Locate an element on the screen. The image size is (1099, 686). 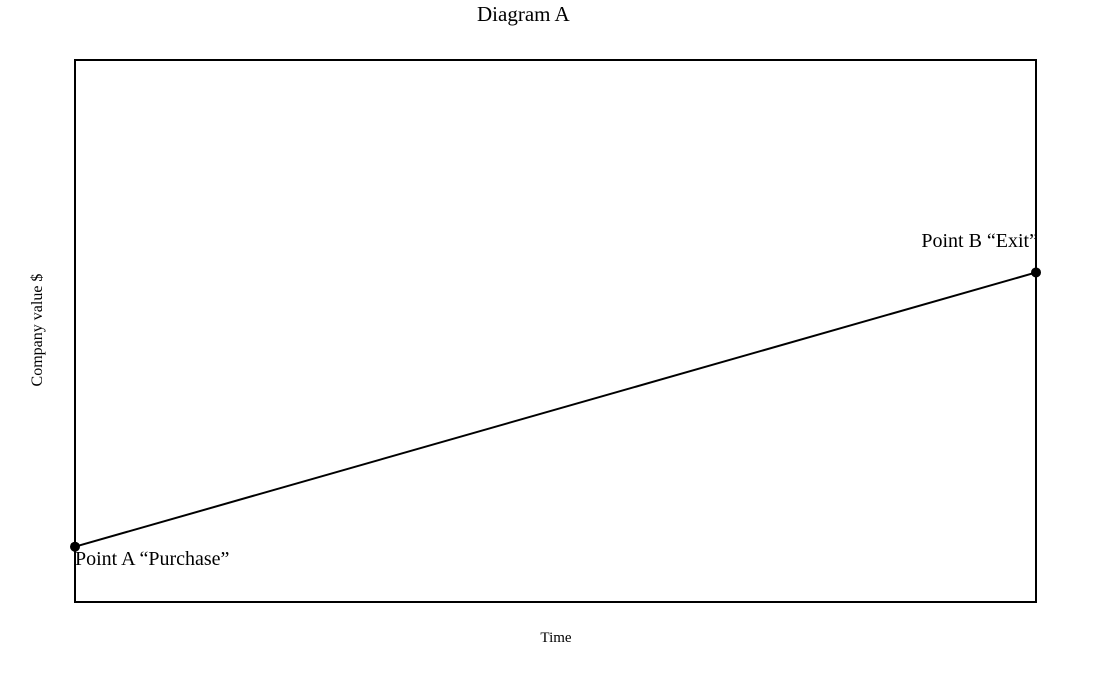
point-b-label: Point B “Exit” is located at coordinates (979, 241).